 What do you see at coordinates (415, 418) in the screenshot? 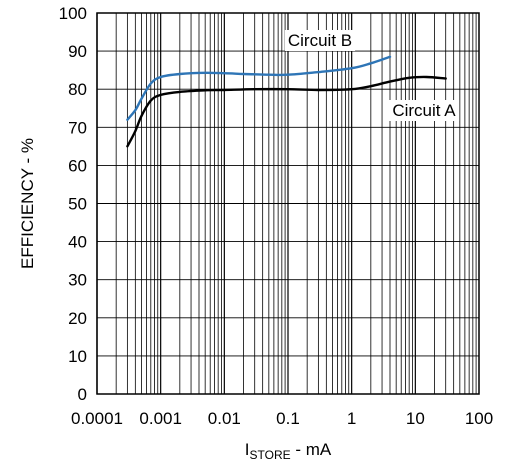
I see `x-tick-label: 10` at bounding box center [415, 418].